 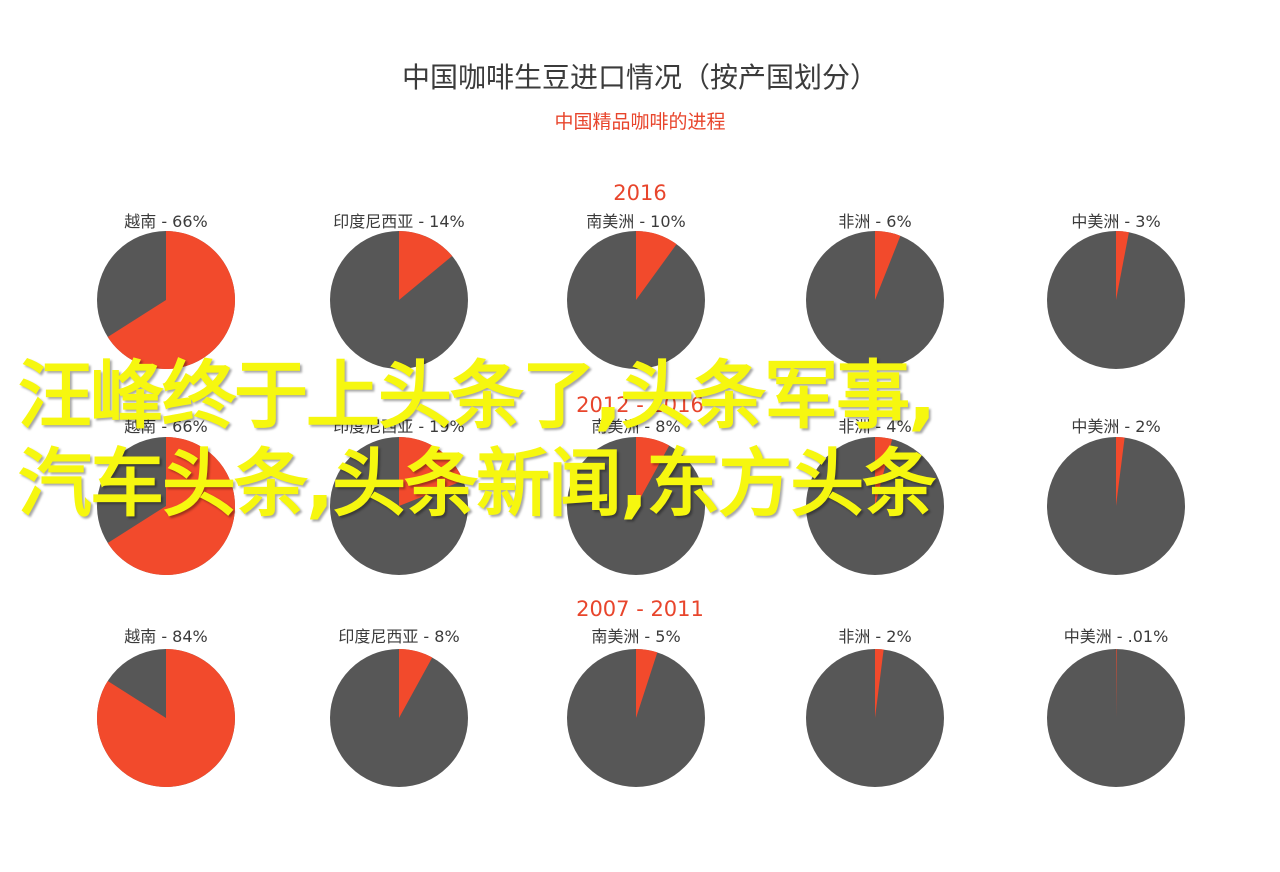 What do you see at coordinates (640, 405) in the screenshot?
I see `section-title-2012-2016: 2012 - 2016` at bounding box center [640, 405].